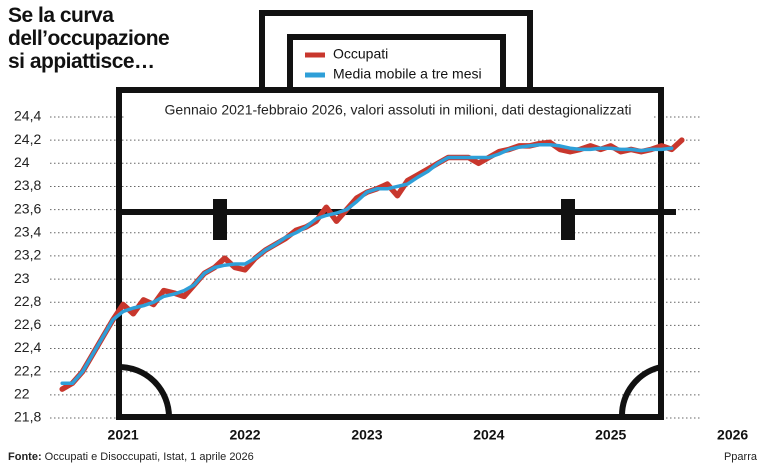  I want to click on handle-inner, so click(396, 61).